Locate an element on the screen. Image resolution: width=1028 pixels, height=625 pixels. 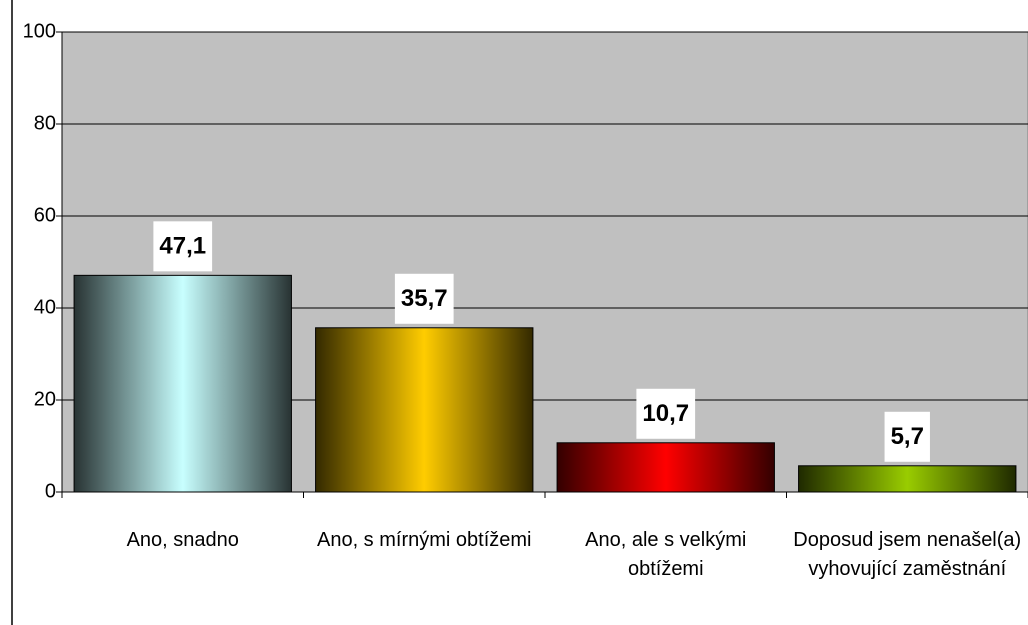
y-tick-label: 80 is located at coordinates (45, 123).